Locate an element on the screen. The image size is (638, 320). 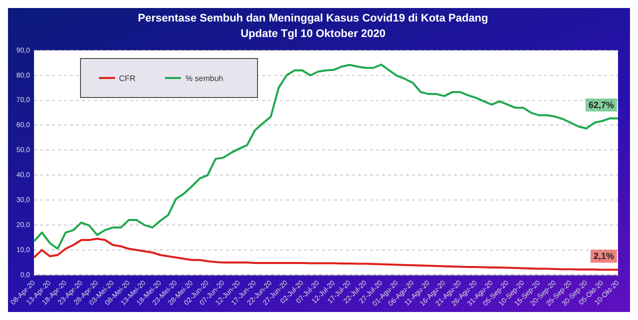
chart-subtitle: Update Tgl 10 Oktober 2020 is located at coordinates (313, 34).